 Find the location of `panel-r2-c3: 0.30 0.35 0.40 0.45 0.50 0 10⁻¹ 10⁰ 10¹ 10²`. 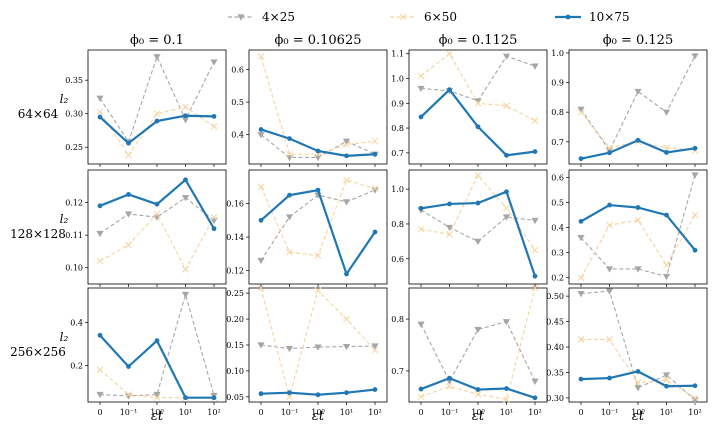

panel-r2-c3: 0.30 0.35 0.40 0.45 0.50 0 10⁻¹ 10⁰ 10¹ 10² is located at coordinates (627, 352).